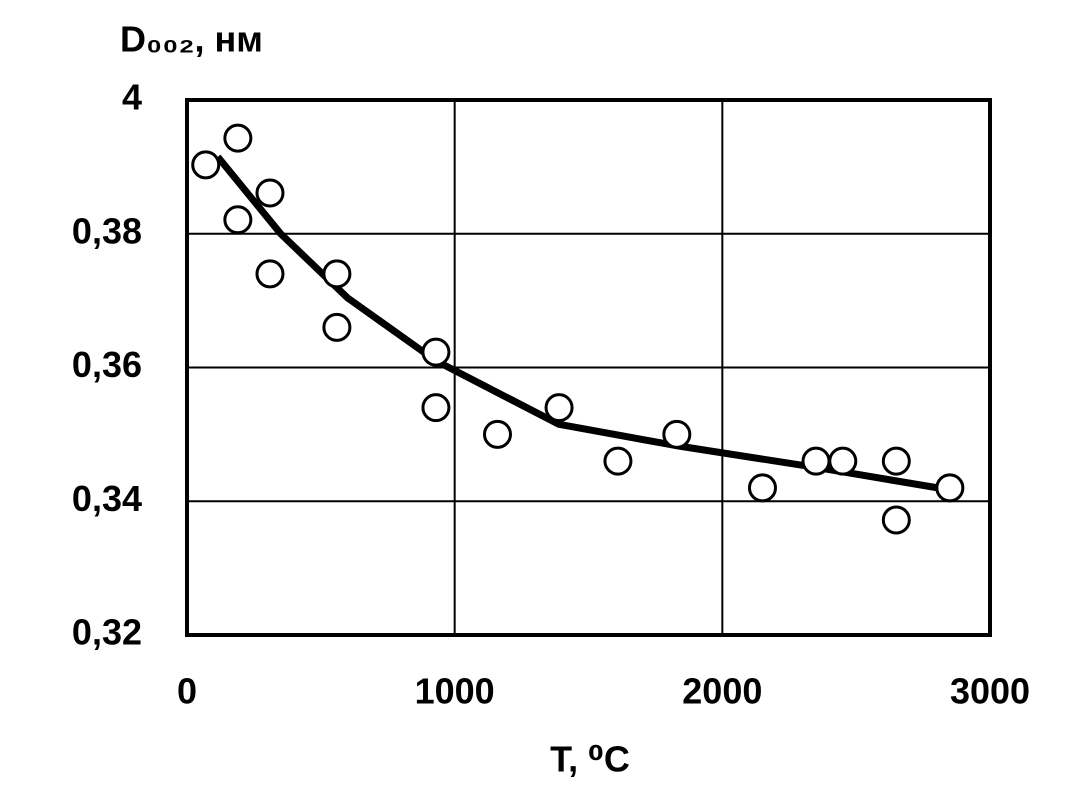  I want to click on y-tick-label: 0,36, so click(107, 364).